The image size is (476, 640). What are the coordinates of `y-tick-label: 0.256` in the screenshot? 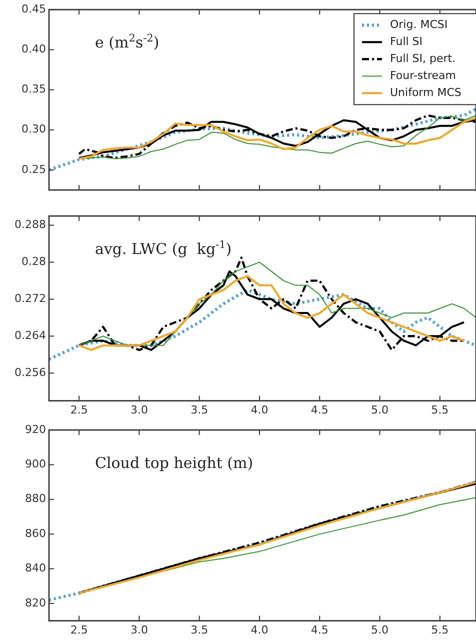 It's located at (30, 372).